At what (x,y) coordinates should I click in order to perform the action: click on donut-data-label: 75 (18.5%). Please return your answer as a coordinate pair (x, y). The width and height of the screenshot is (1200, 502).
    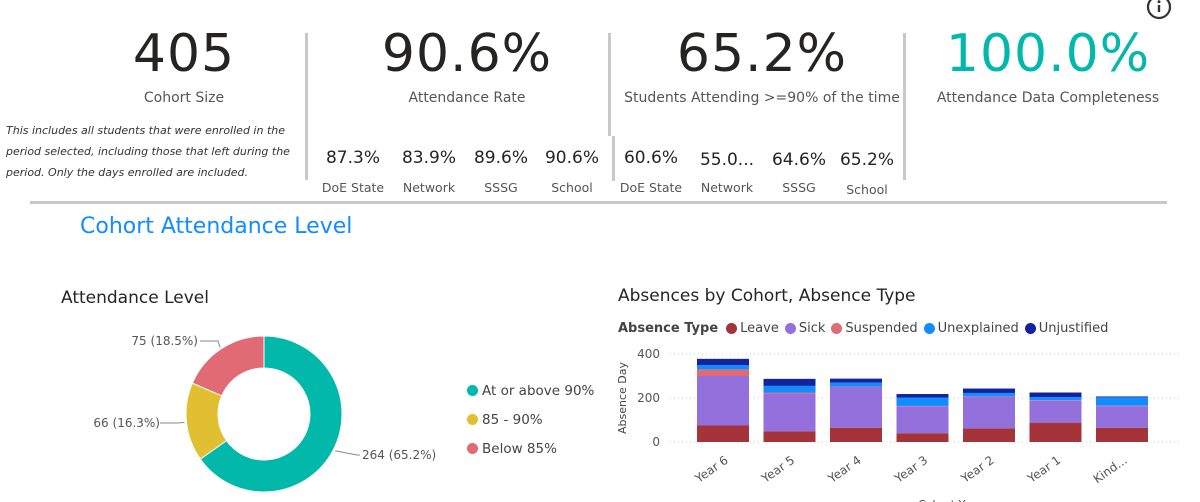
    Looking at the image, I should click on (164, 341).